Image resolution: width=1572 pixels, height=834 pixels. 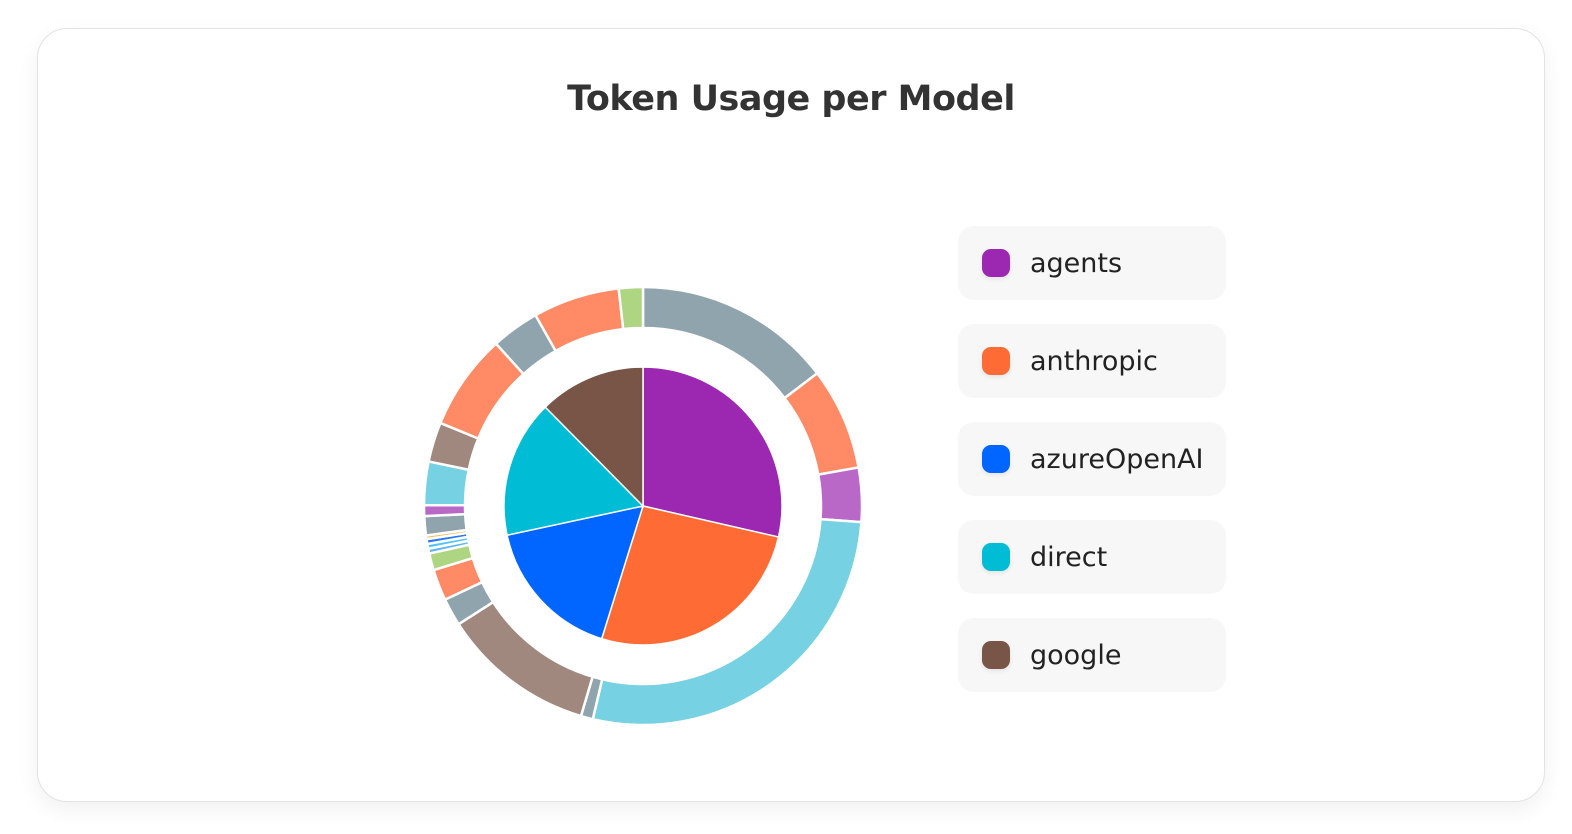 I want to click on legend-item-agents: agents, so click(x=1092, y=263).